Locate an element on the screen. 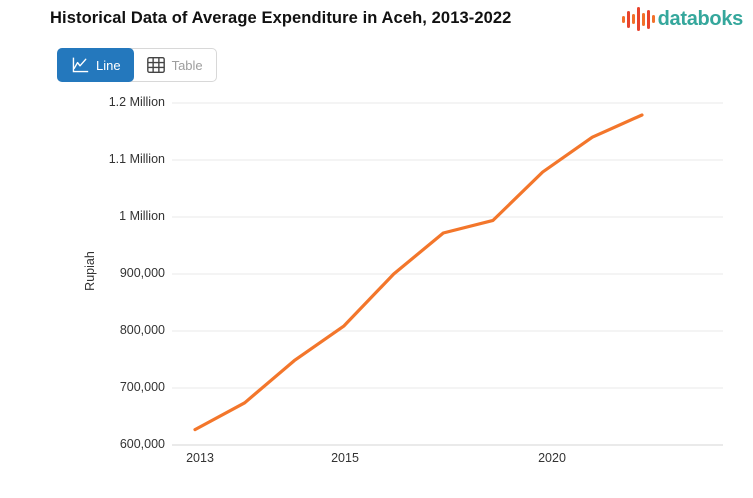 This screenshot has height=498, width=753. table-icon is located at coordinates (156, 65).